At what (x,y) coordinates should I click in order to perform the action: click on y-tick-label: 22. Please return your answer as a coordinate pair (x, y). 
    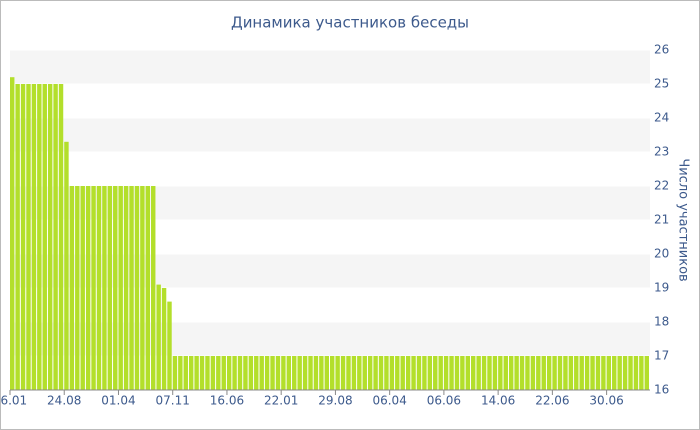
    Looking at the image, I should click on (661, 186).